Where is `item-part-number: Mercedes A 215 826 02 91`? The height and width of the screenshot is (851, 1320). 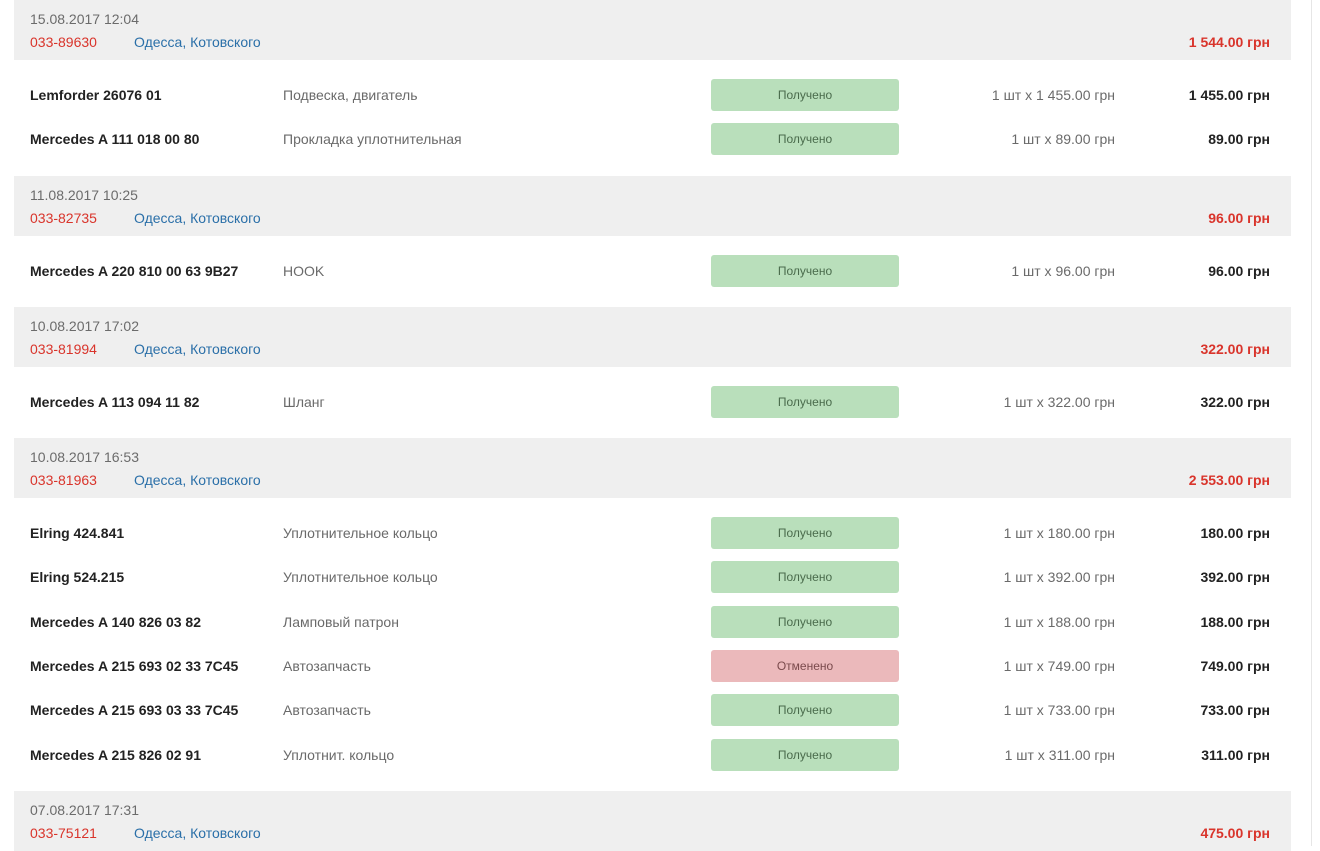
item-part-number: Mercedes A 215 826 02 91 is located at coordinates (115, 754).